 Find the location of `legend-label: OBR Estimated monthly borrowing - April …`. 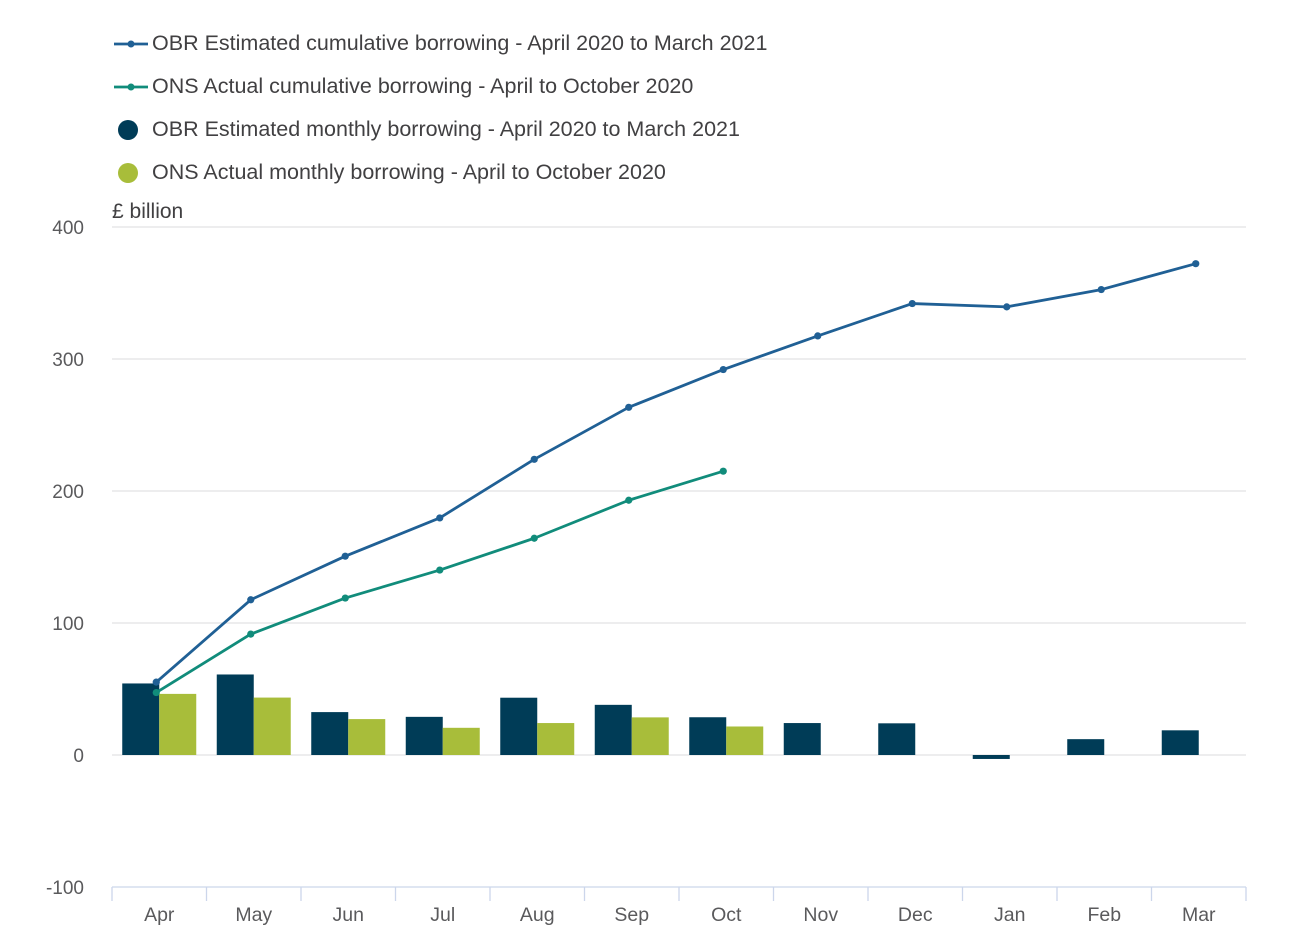

legend-label: OBR Estimated monthly borrowing - April … is located at coordinates (446, 129).